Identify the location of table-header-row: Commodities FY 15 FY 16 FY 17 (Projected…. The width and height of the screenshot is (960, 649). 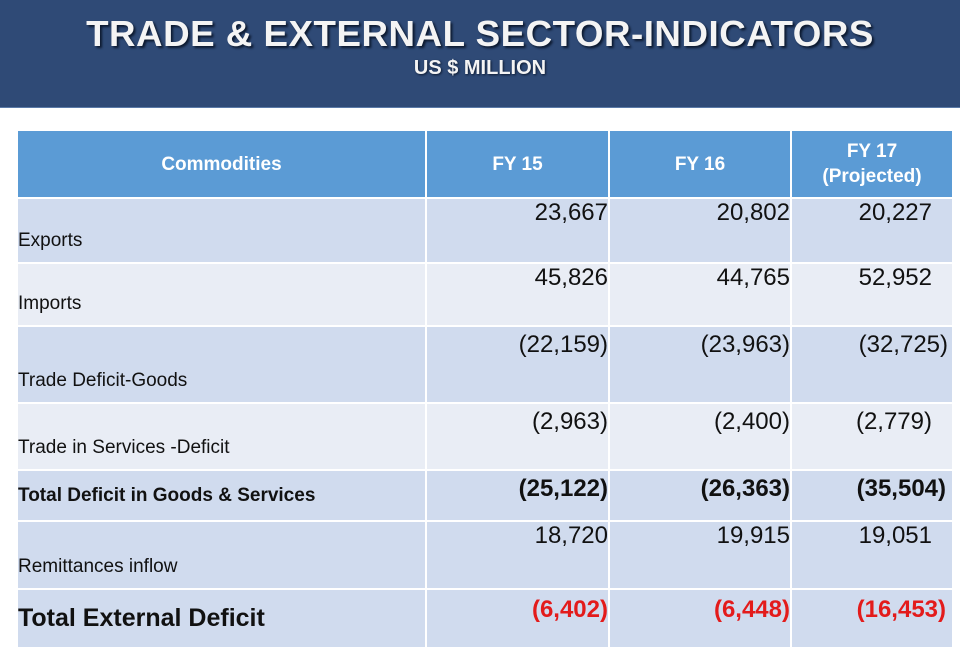
(485, 164).